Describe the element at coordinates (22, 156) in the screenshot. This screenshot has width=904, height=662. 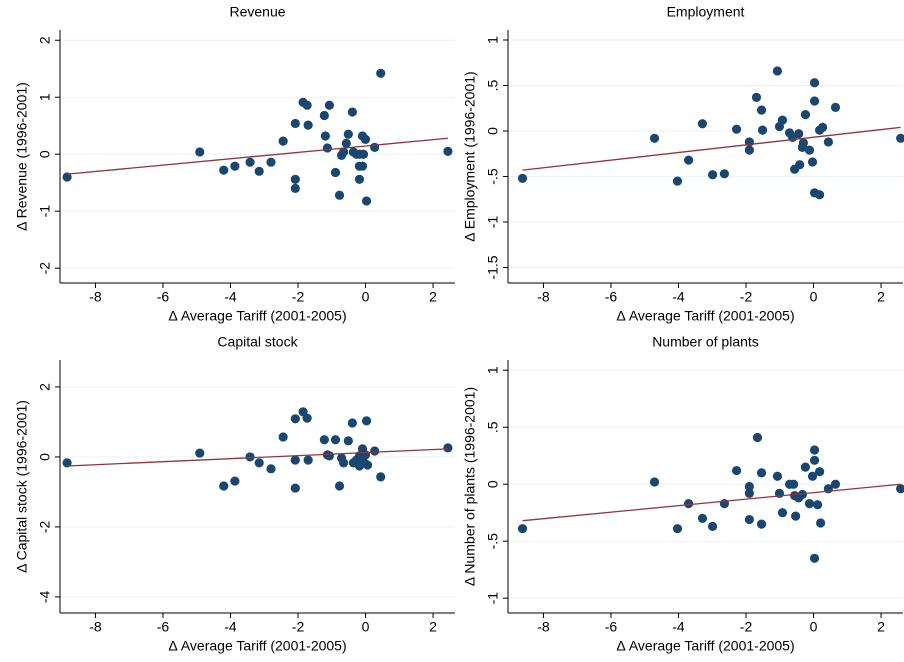
I see `y-axis-title: Δ Revenue (1996-2001)` at that location.